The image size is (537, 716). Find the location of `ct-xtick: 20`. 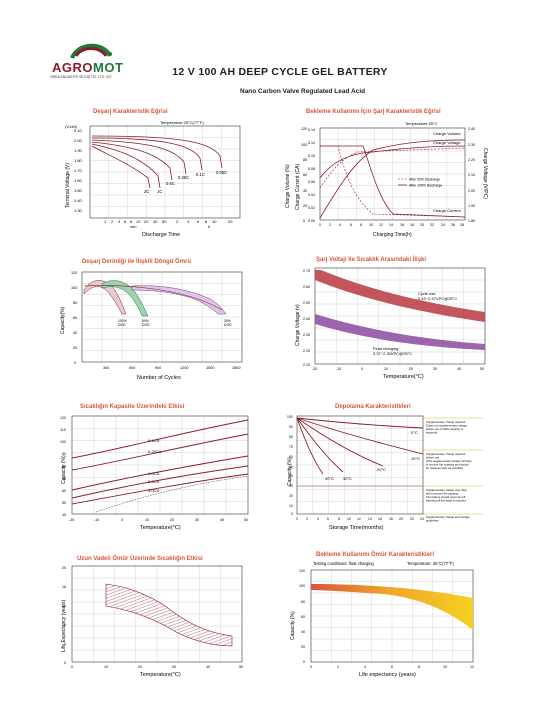

ct-xtick: 20 is located at coordinates (172, 520).